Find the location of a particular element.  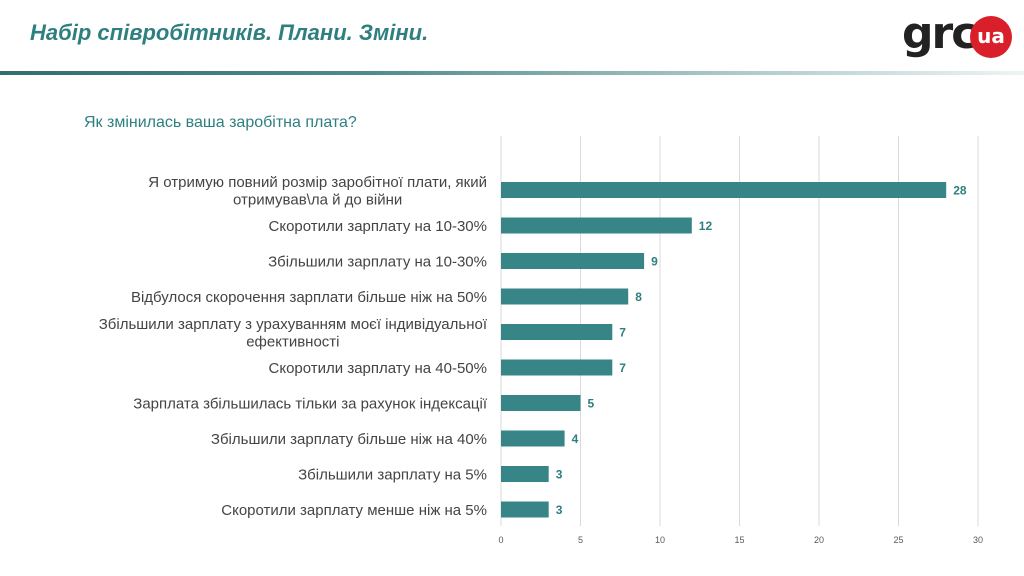

logo-badge-text: ua is located at coordinates (991, 36).